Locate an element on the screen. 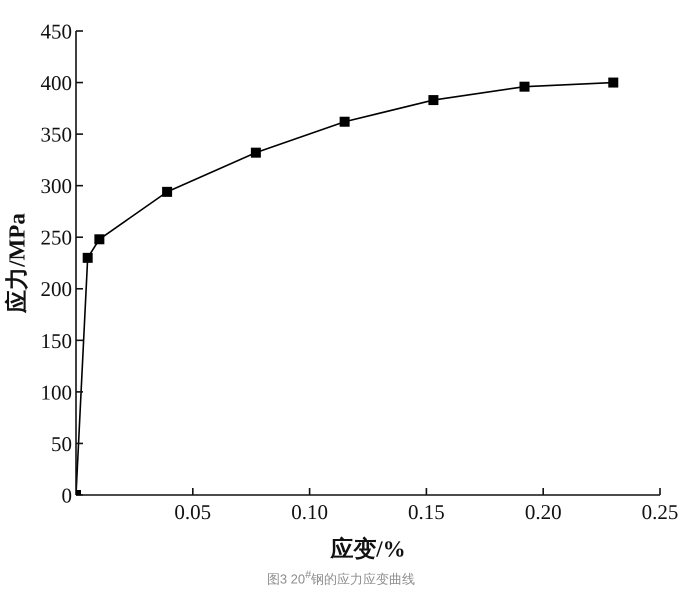 Image resolution: width=682 pixels, height=589 pixels. x-tick-label: 0.15 is located at coordinates (426, 512).